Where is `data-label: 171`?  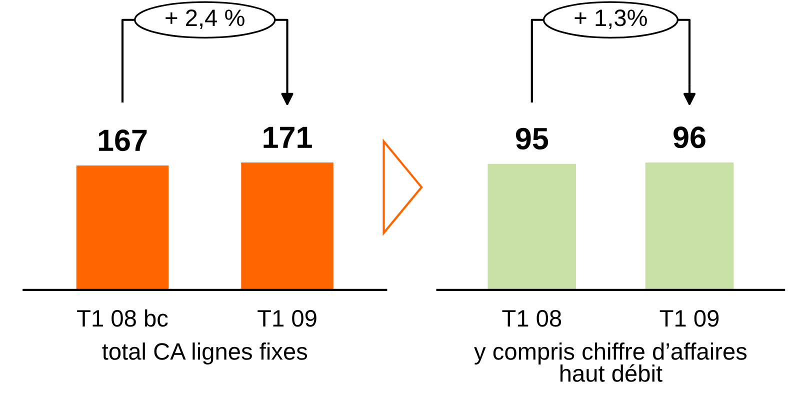 data-label: 171 is located at coordinates (288, 137).